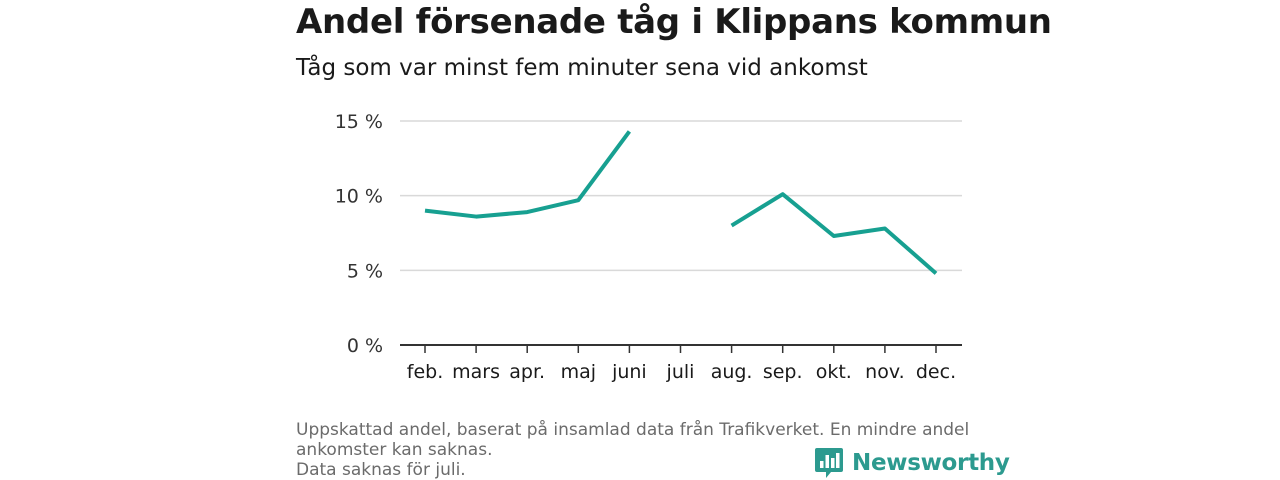 The width and height of the screenshot is (1280, 480). Describe the element at coordinates (578, 372) in the screenshot. I see `x-tick-label: maj` at that location.